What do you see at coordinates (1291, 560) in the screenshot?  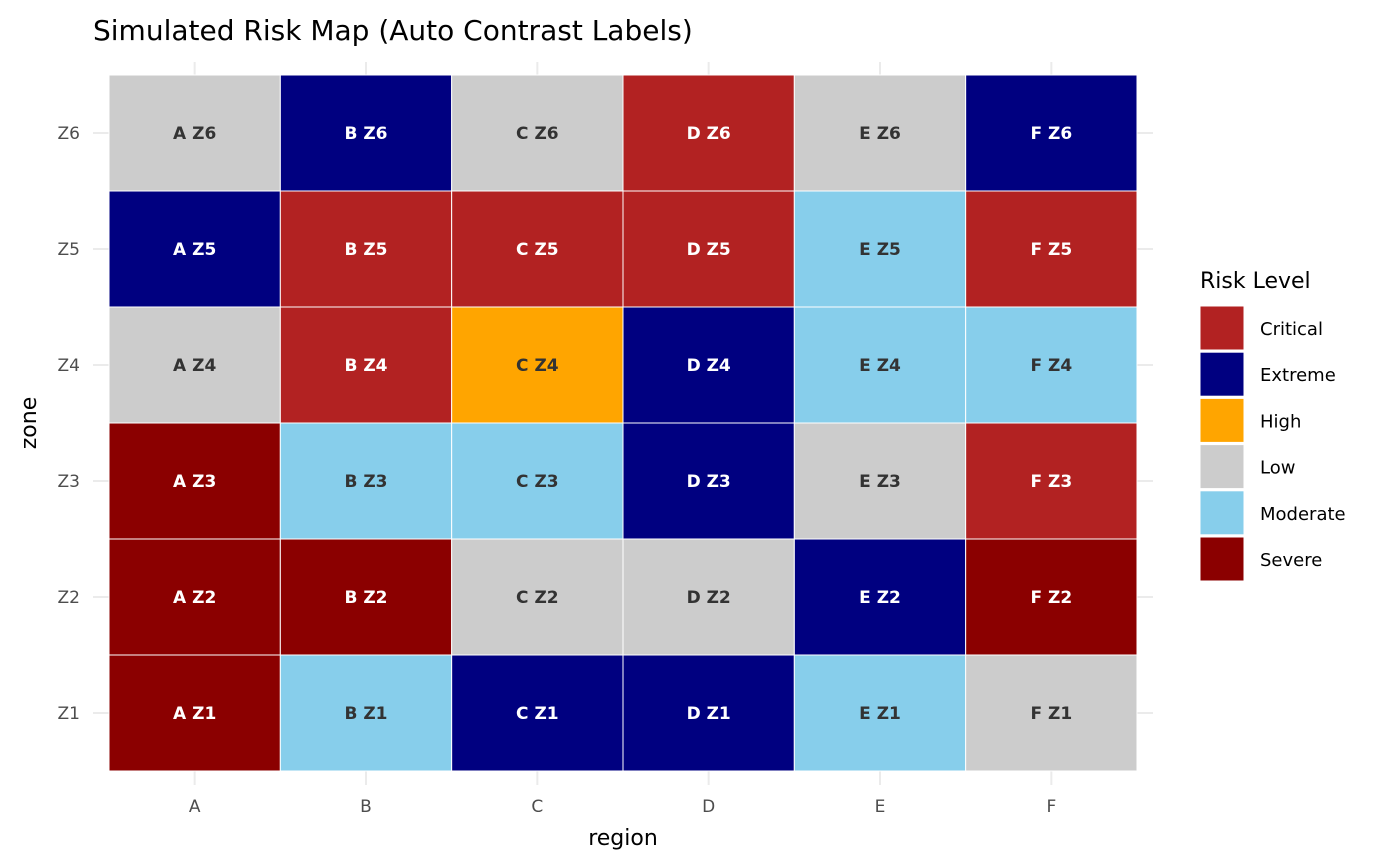 I see `legend-label: Severe` at bounding box center [1291, 560].